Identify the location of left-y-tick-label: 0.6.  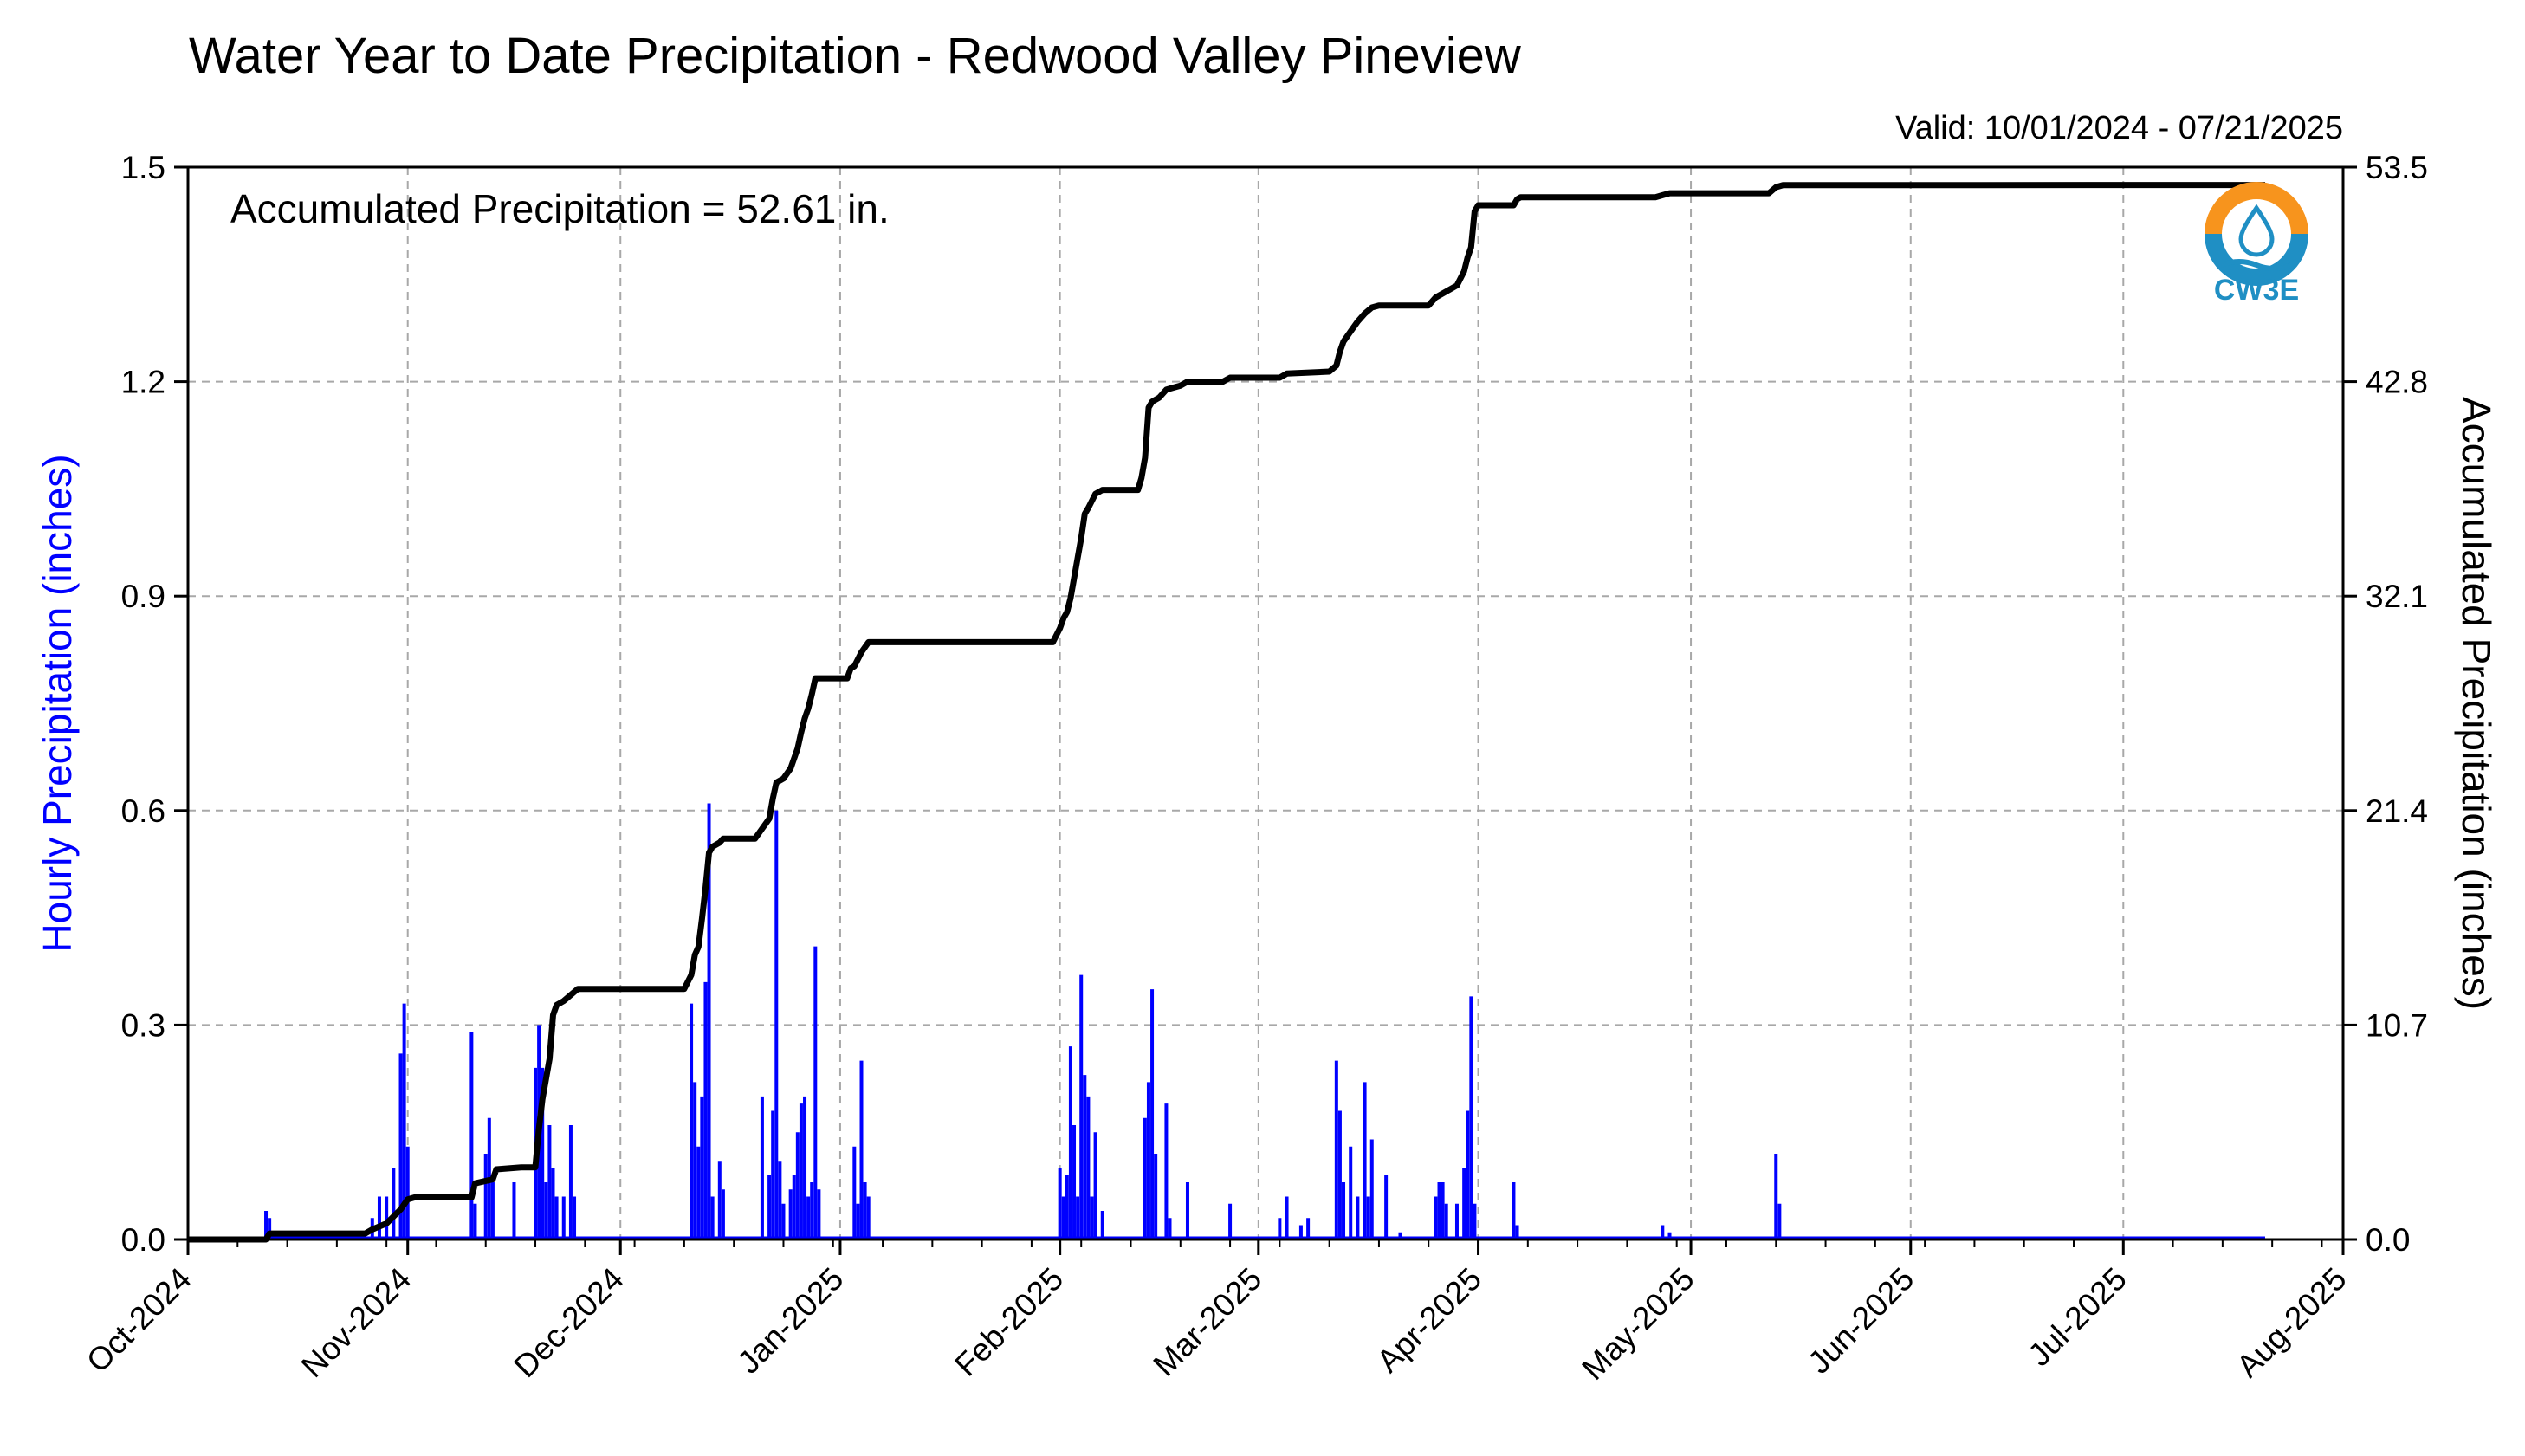
(143, 811).